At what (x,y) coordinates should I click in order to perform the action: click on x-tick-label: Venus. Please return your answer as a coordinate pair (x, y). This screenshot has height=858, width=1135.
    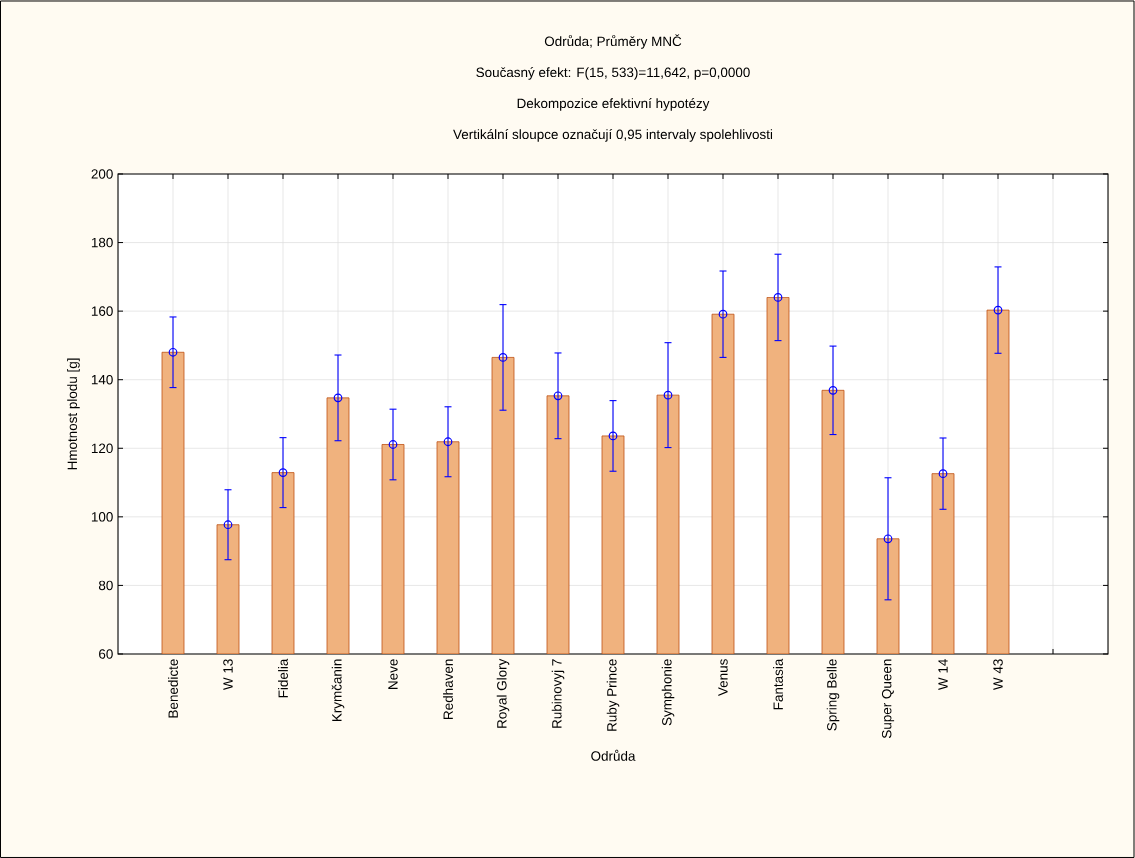
    Looking at the image, I should click on (723, 677).